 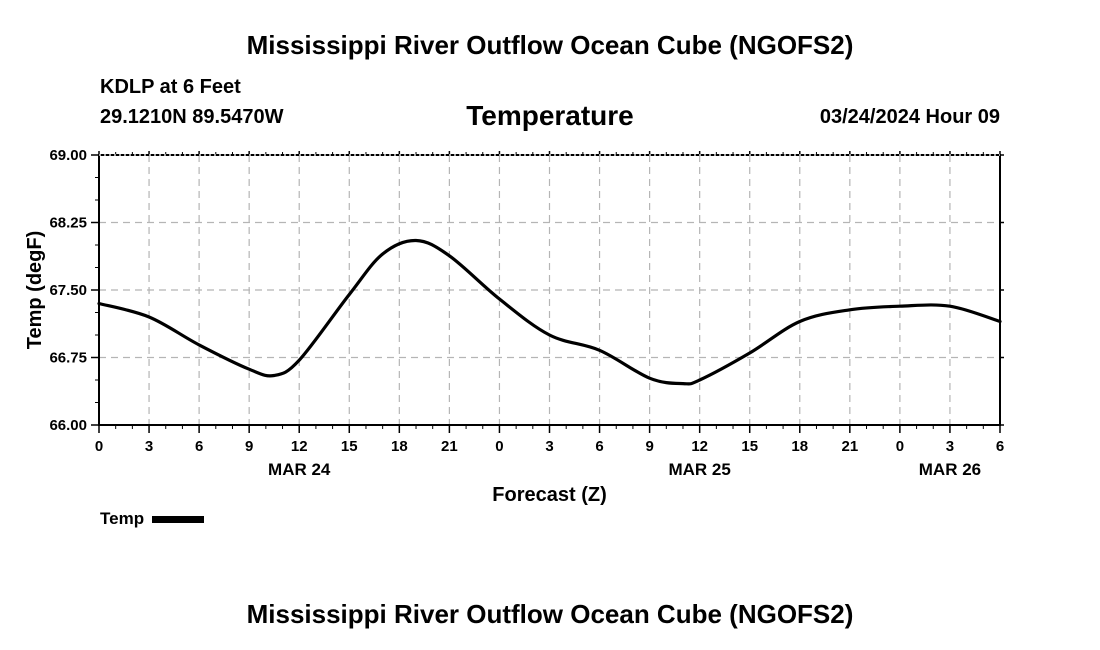 What do you see at coordinates (68, 223) in the screenshot?
I see `y-tick-label: 68.25` at bounding box center [68, 223].